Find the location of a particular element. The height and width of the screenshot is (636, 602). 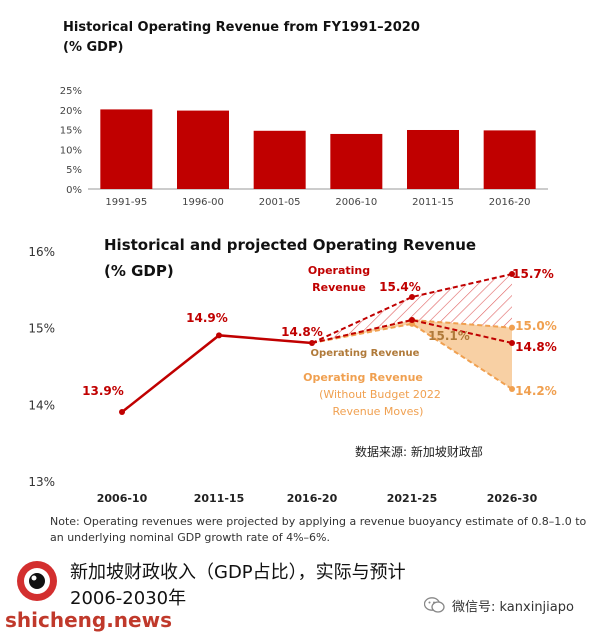

historical-line is located at coordinates (217, 373).